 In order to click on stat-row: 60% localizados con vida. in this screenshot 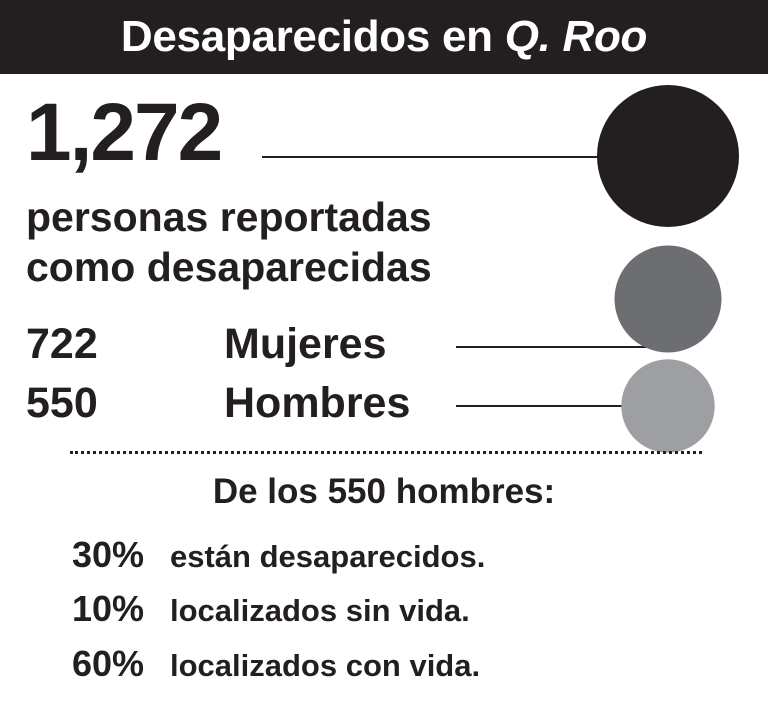, I will do `click(276, 664)`.